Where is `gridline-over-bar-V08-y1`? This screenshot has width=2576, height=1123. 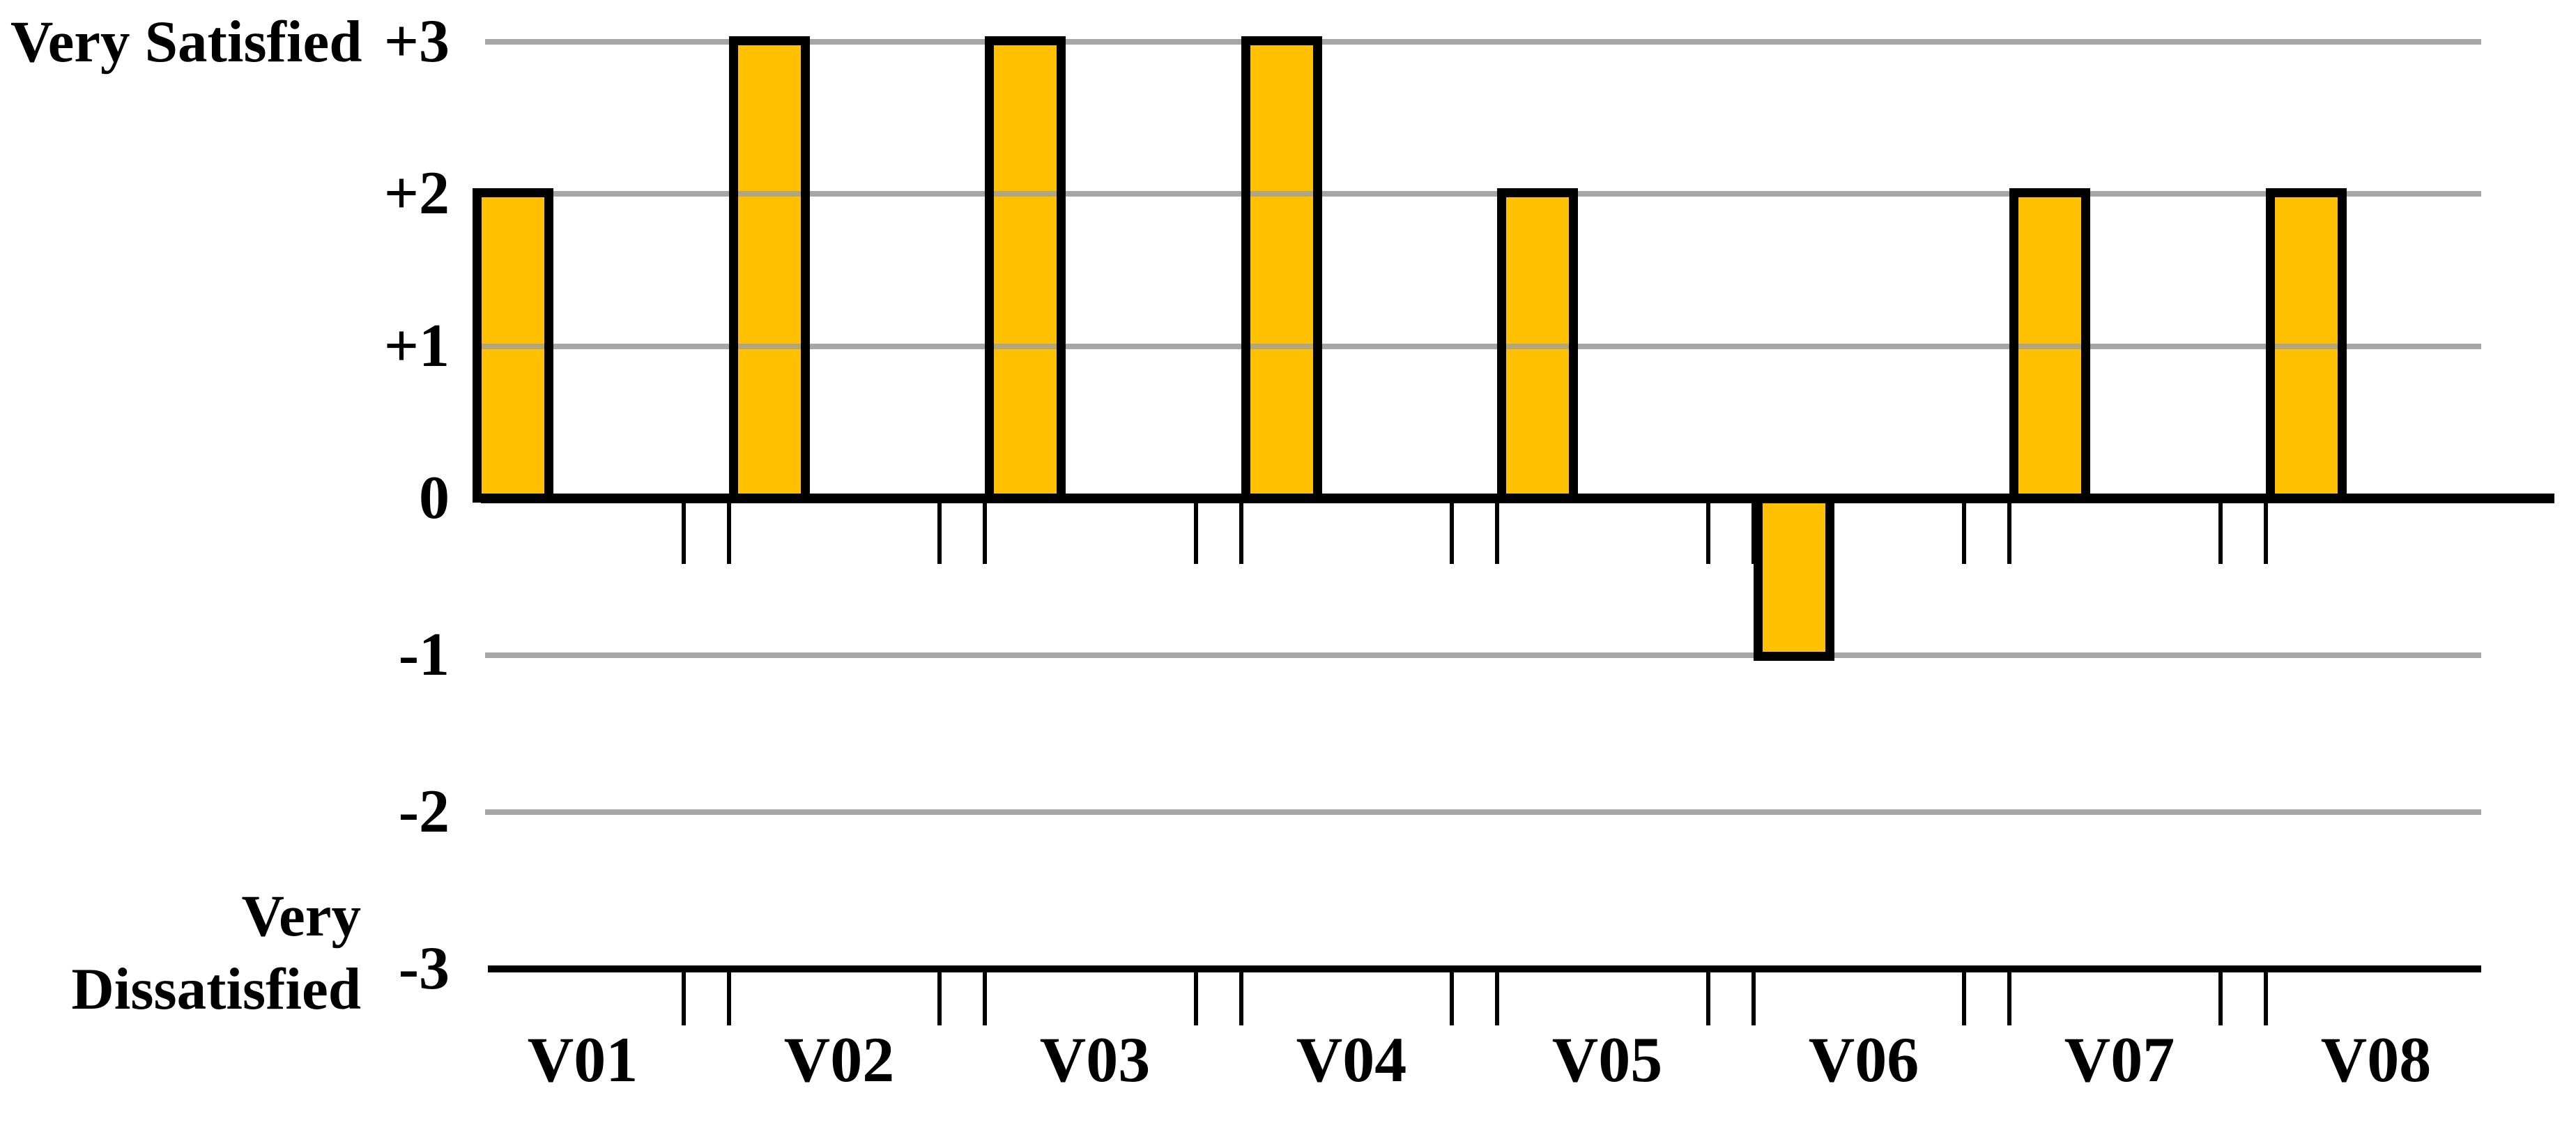
gridline-over-bar-V08-y1 is located at coordinates (2306, 346).